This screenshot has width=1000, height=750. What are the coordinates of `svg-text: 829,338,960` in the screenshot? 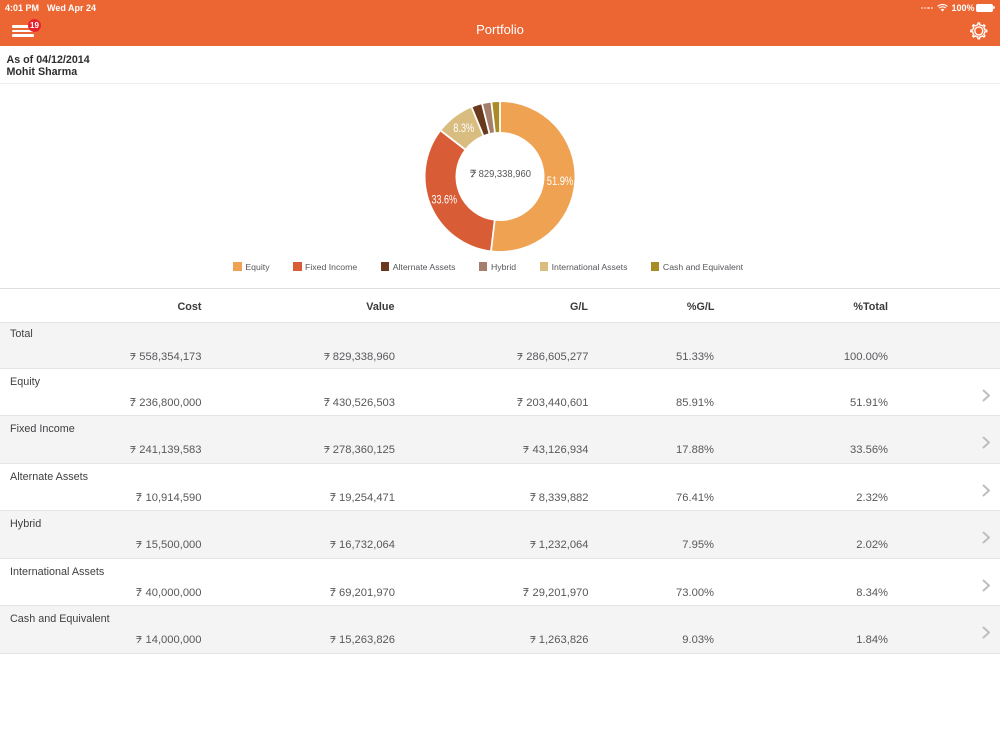 It's located at (505, 174).